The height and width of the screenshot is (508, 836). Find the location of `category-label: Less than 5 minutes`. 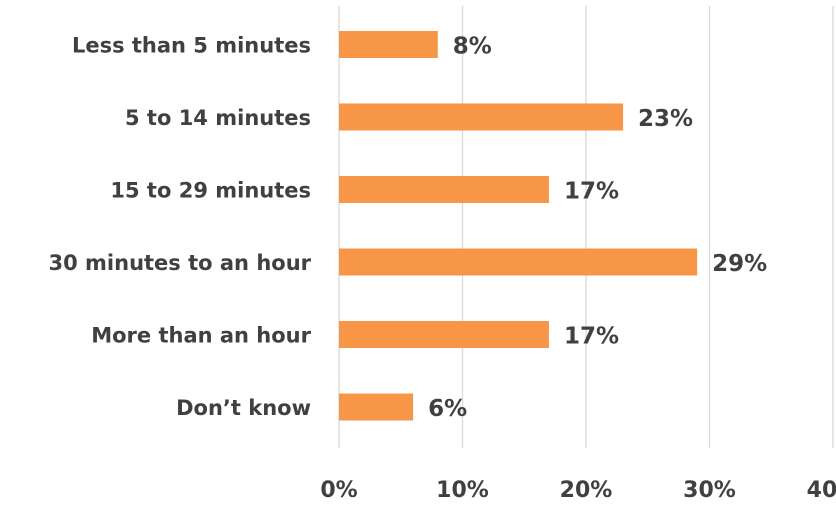

category-label: Less than 5 minutes is located at coordinates (191, 46).